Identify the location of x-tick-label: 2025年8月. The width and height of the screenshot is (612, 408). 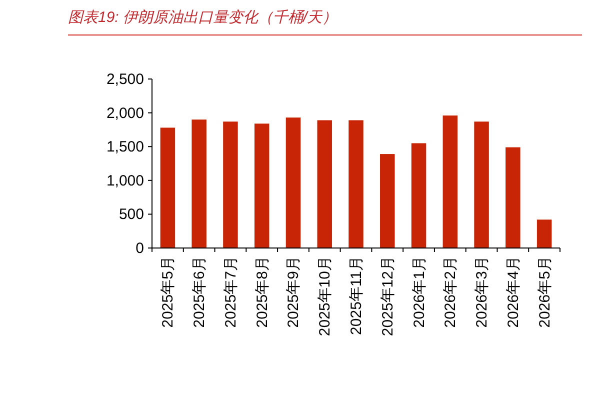
(262, 292).